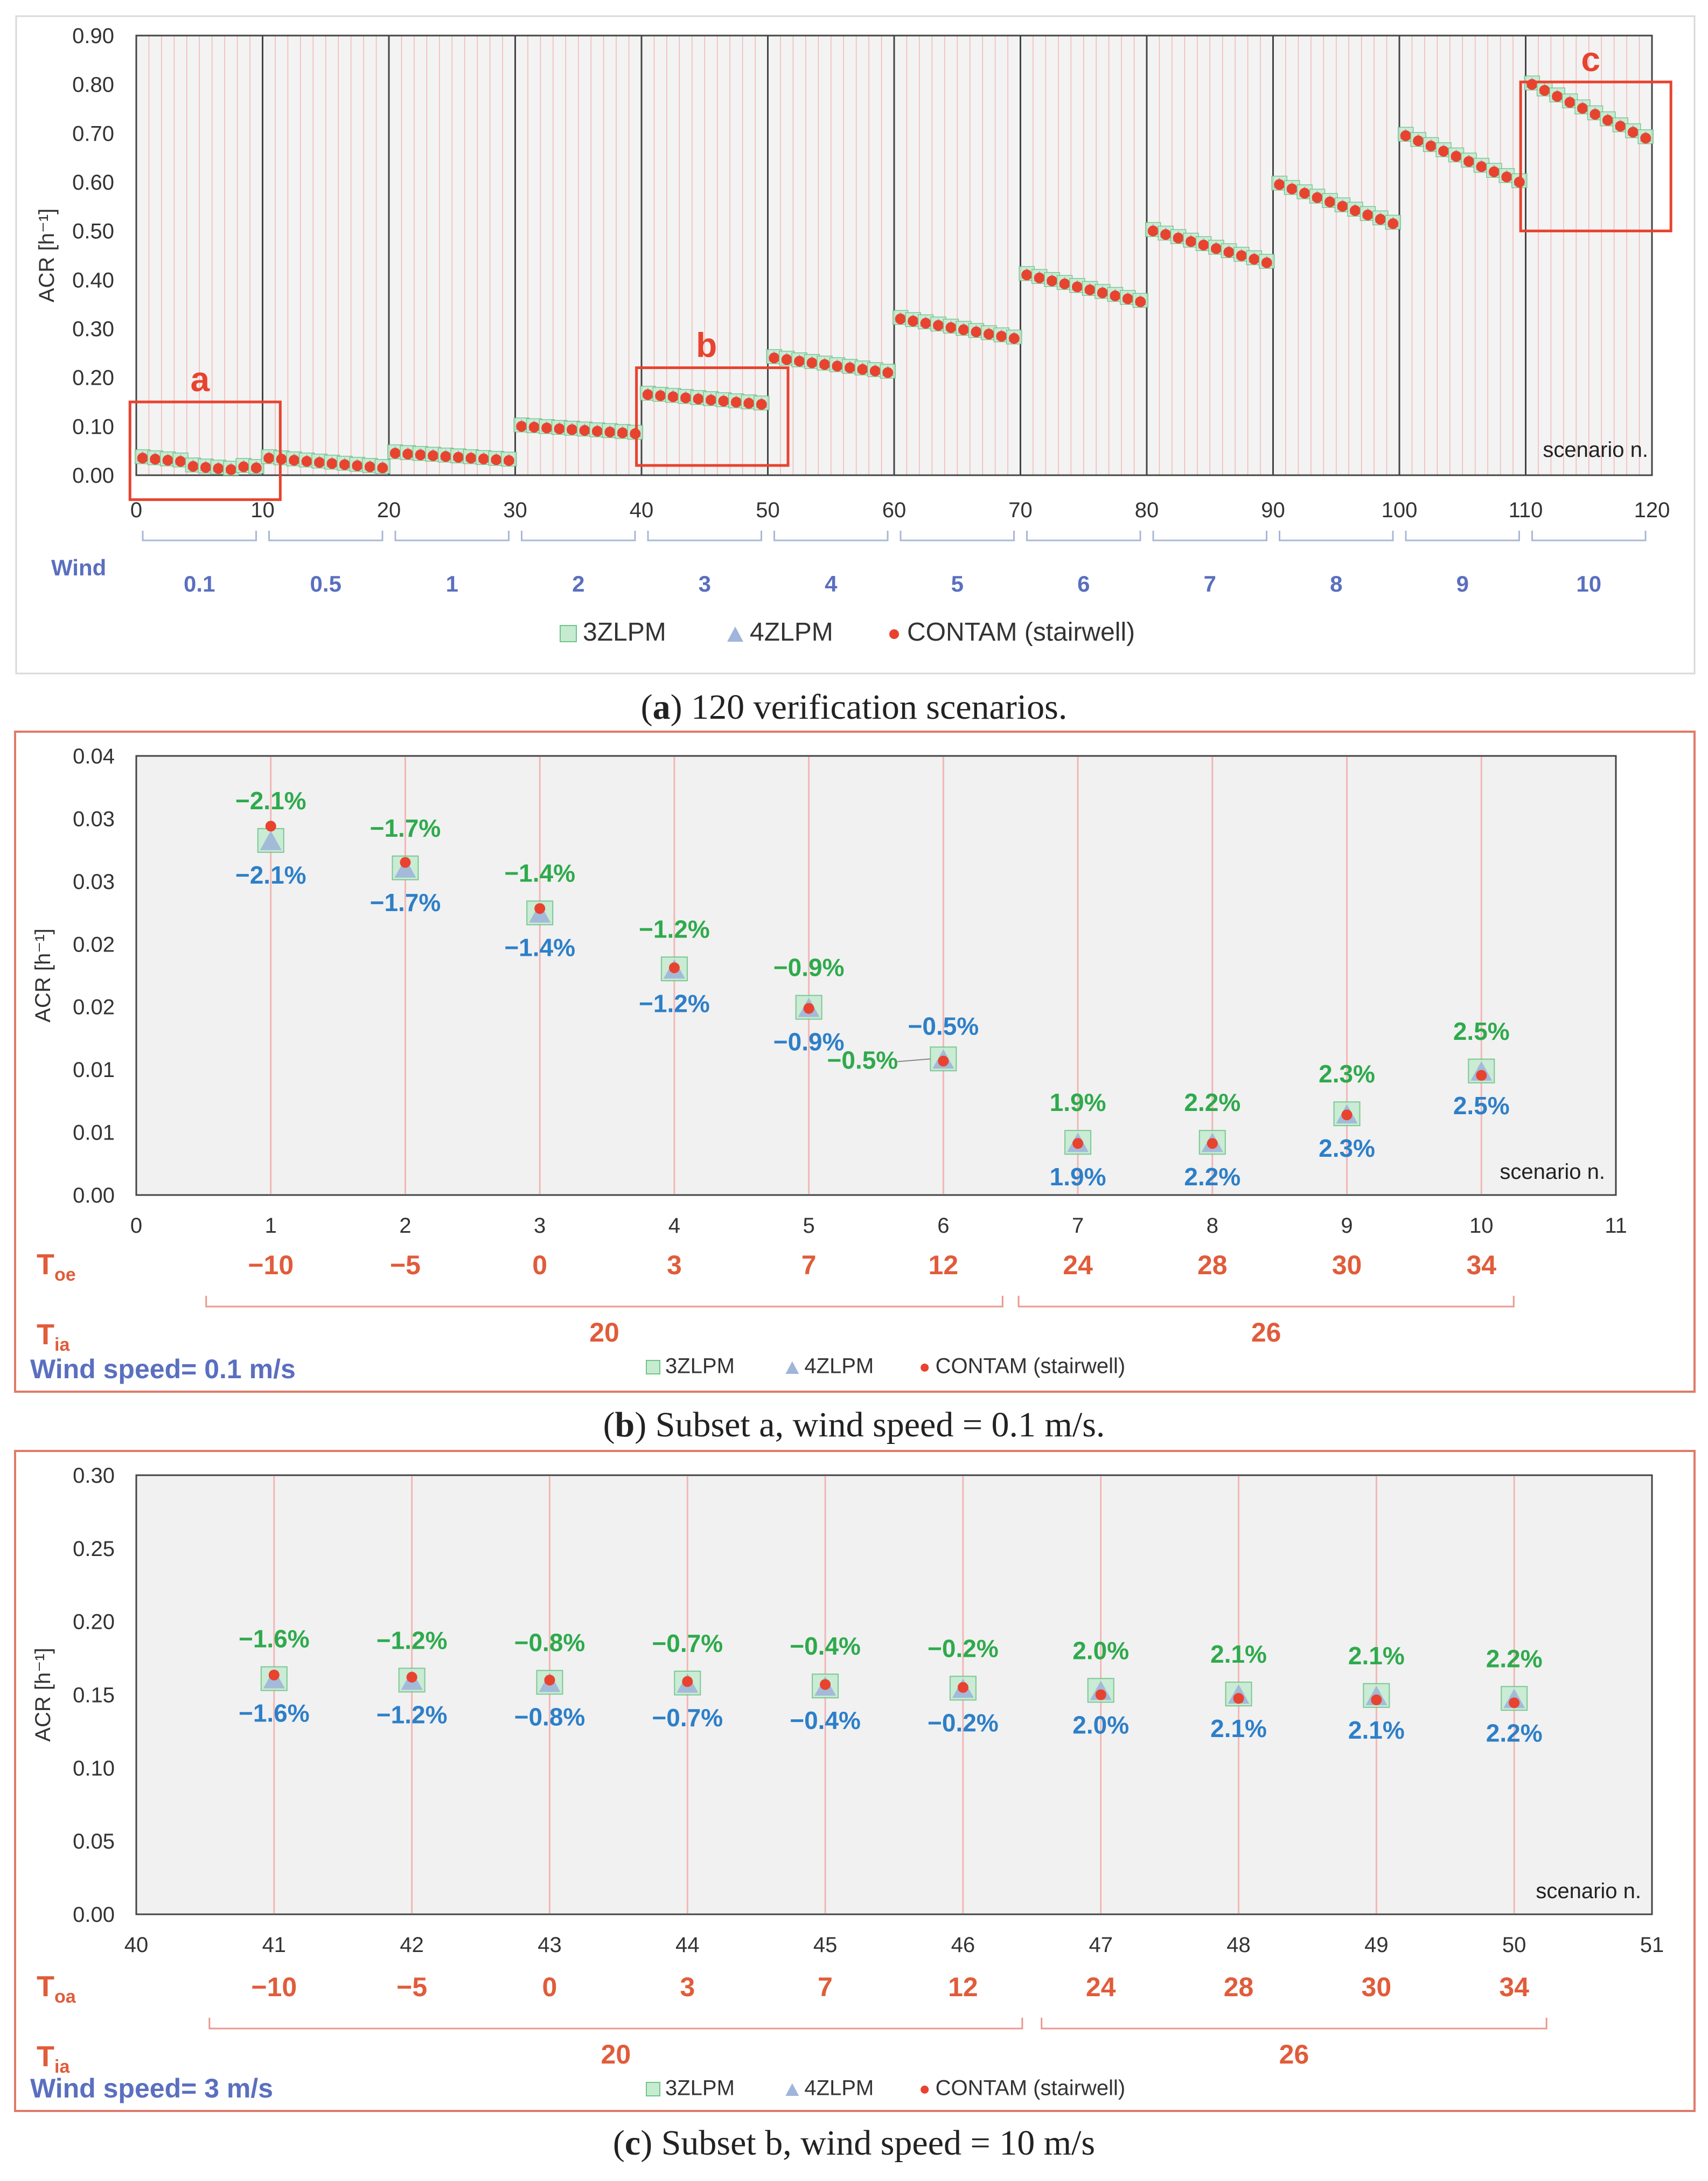  What do you see at coordinates (674, 1226) in the screenshot?
I see `panel-b-x-tick-label: 4` at bounding box center [674, 1226].